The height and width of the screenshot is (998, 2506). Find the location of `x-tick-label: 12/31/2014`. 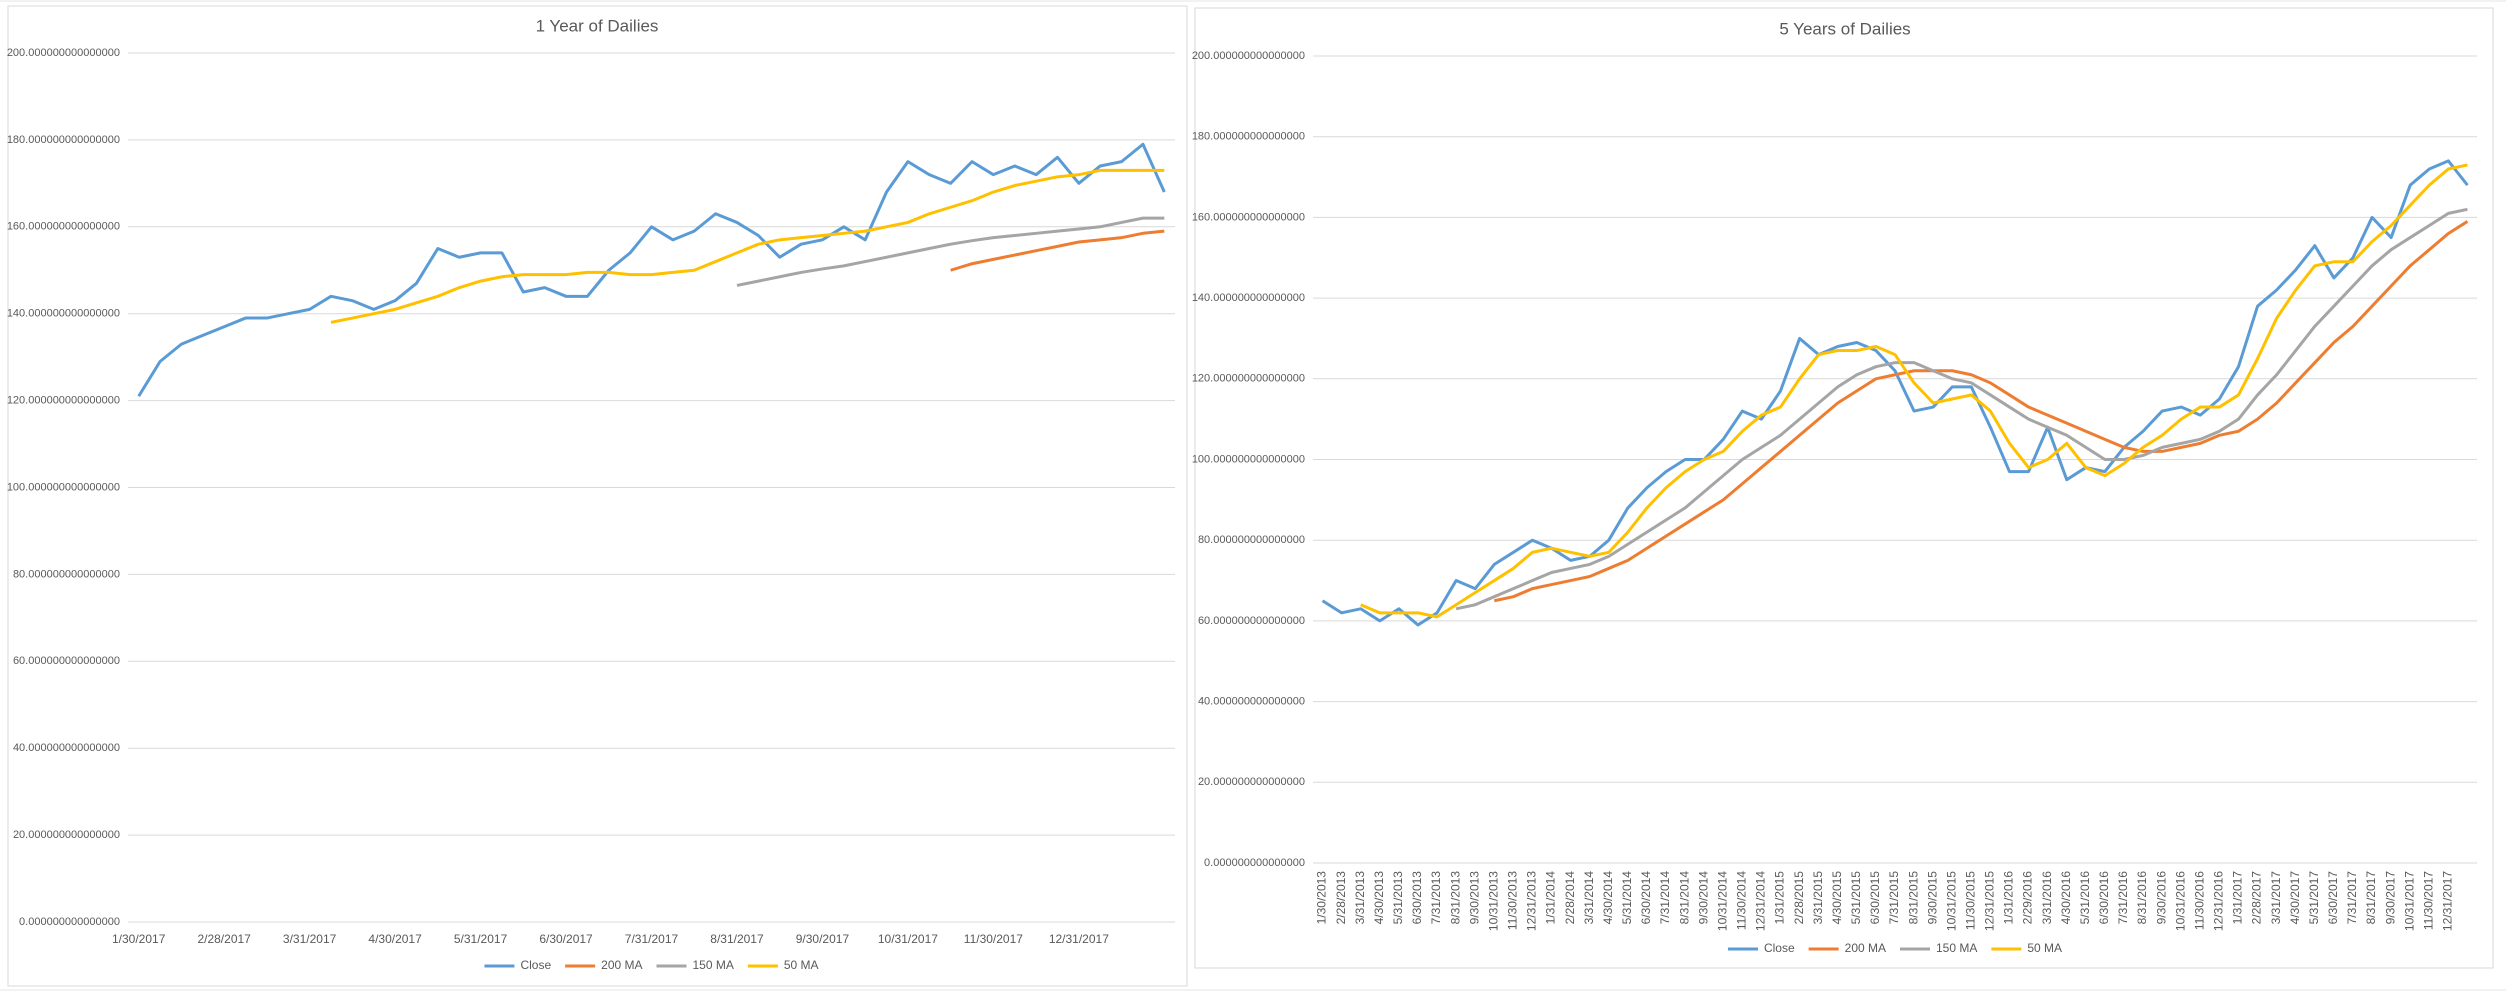

x-tick-label: 12/31/2014 is located at coordinates (1761, 901).